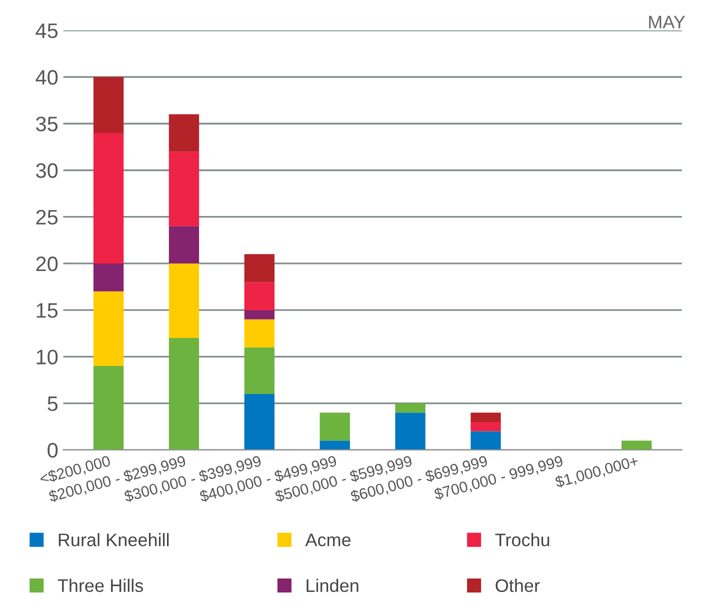  I want to click on y-tick-label: 5, so click(53, 404).